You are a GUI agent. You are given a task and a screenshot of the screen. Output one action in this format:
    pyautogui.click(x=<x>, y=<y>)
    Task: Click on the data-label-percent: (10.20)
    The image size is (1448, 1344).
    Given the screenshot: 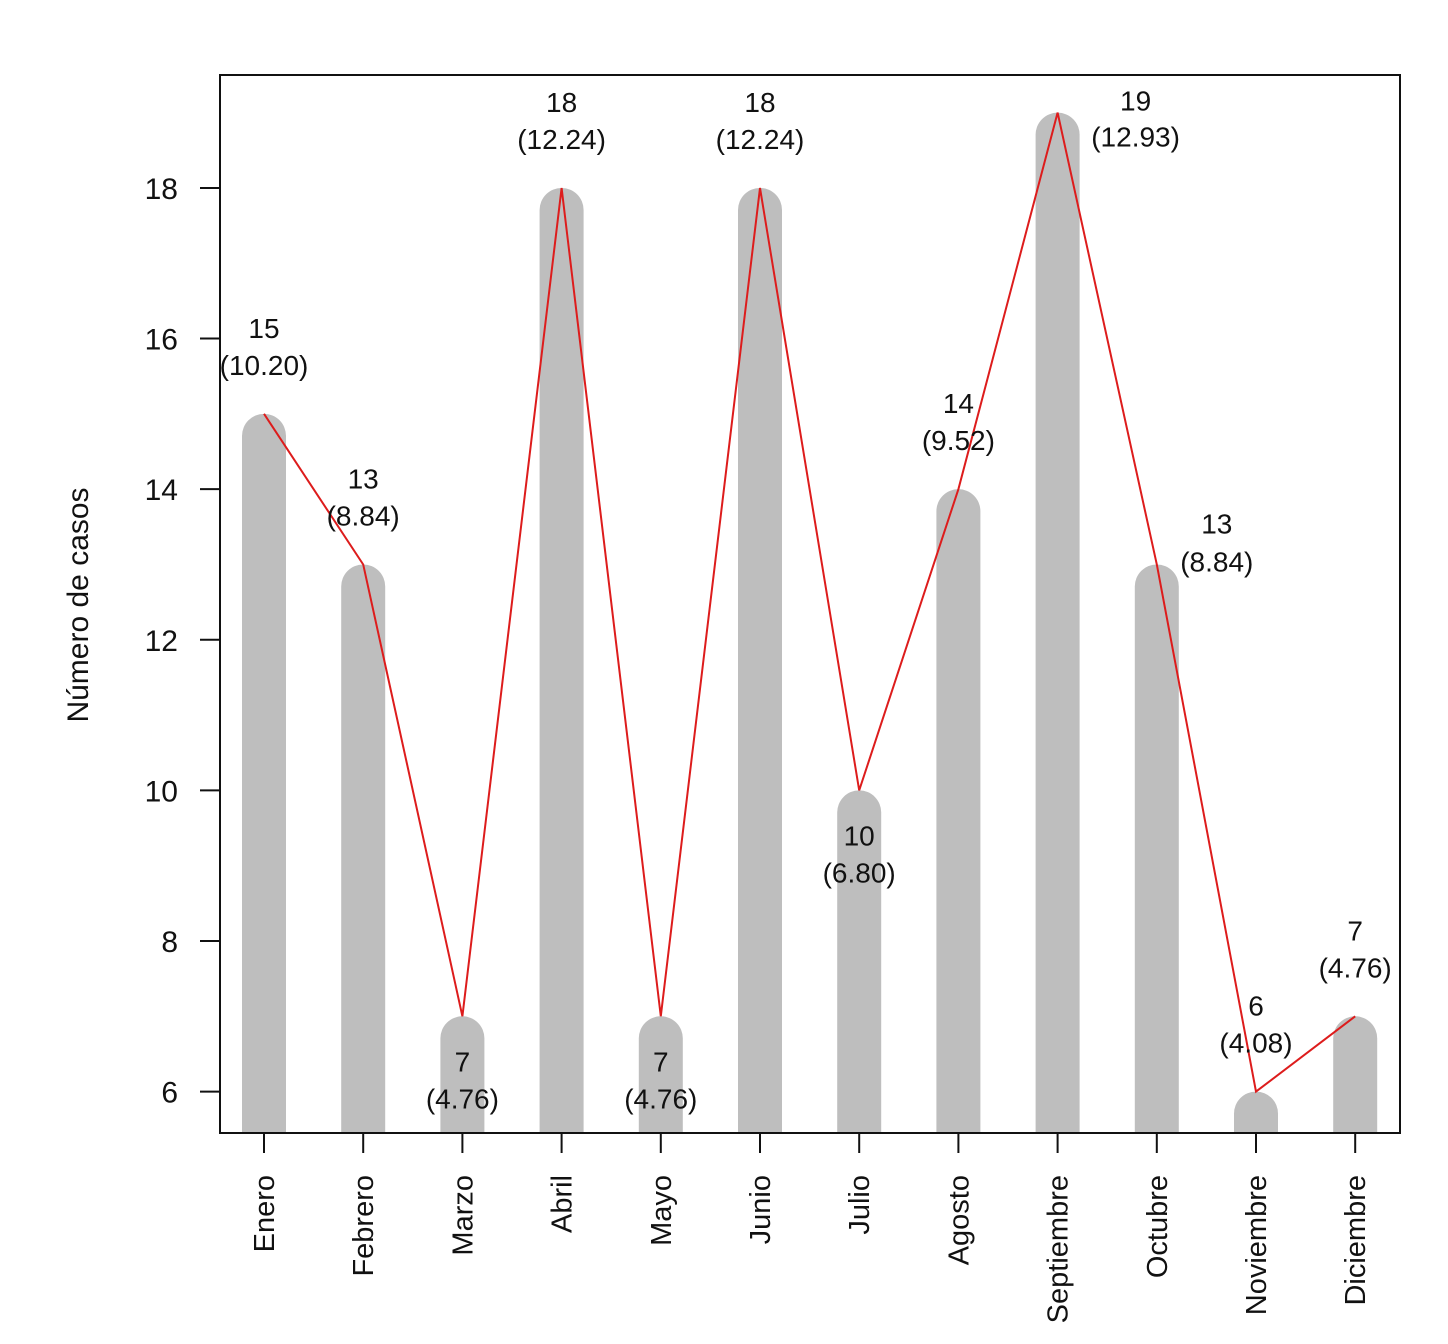 What is the action you would take?
    pyautogui.click(x=264, y=365)
    